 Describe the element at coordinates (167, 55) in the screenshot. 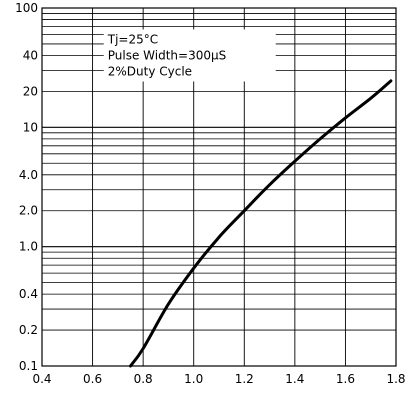

I see `annotation-pulse-width: Pulse Width=300μS` at that location.